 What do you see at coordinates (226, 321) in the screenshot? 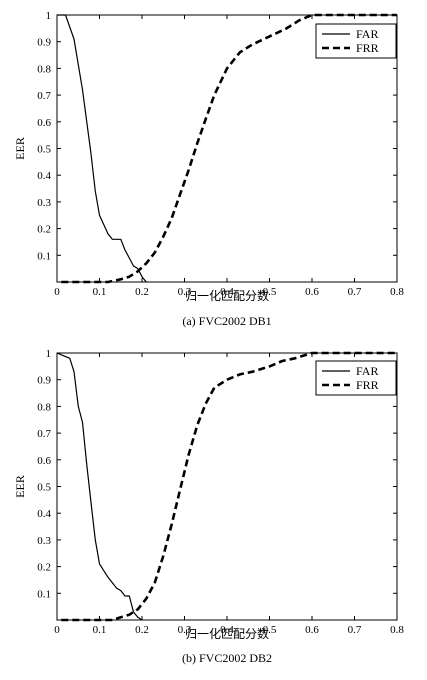
I see `figure-caption: (a) FVC2002 DB1` at bounding box center [226, 321].